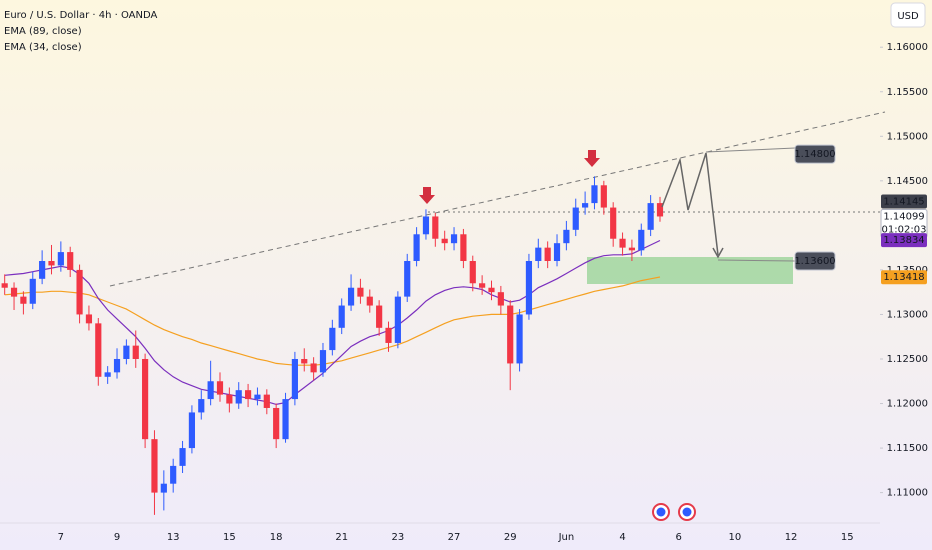 Image resolution: width=932 pixels, height=550 pixels. I want to click on y-tick-label: 1.11000, so click(907, 493).